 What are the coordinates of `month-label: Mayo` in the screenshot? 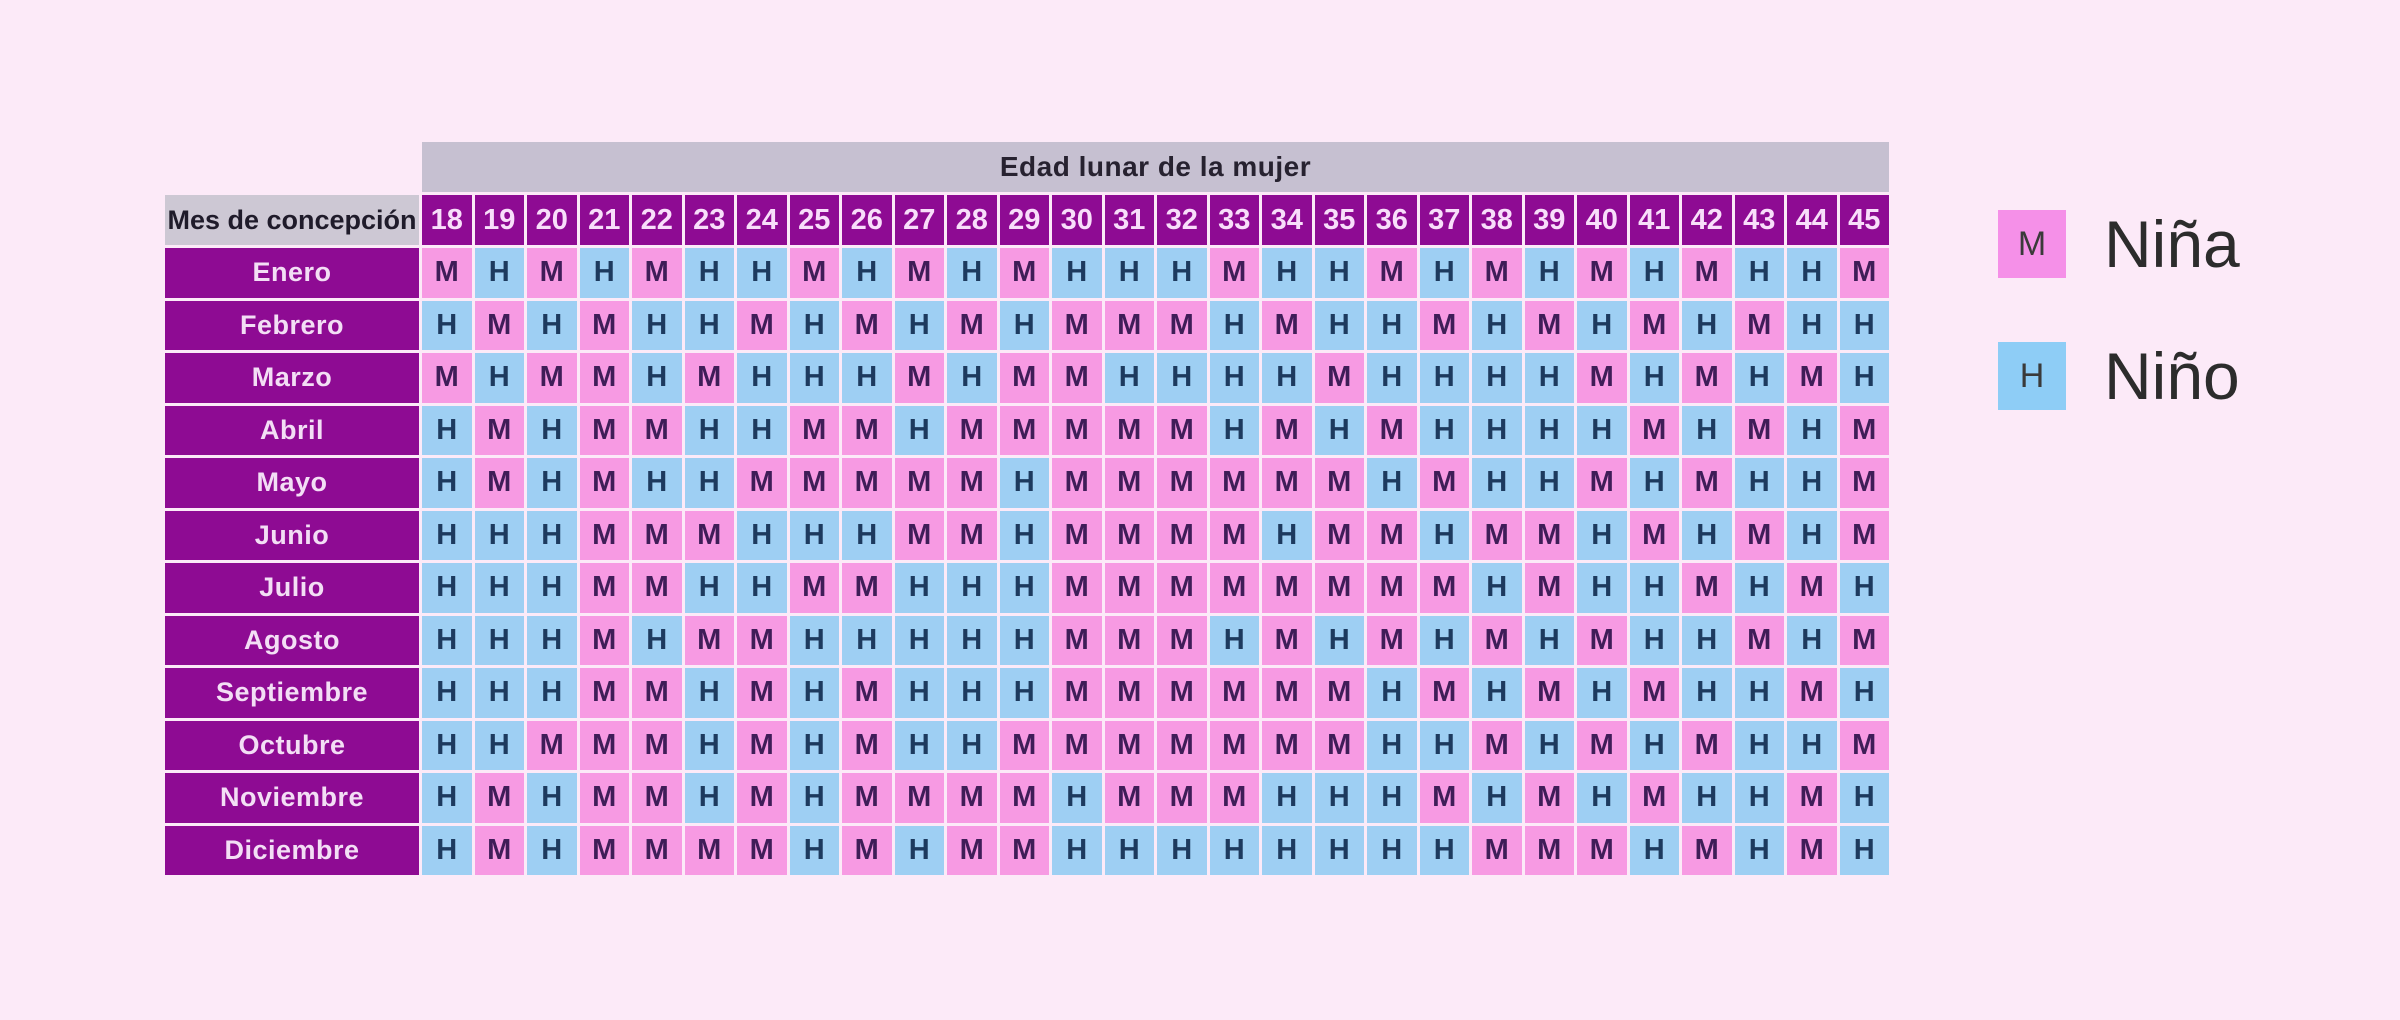 It's located at (292, 483).